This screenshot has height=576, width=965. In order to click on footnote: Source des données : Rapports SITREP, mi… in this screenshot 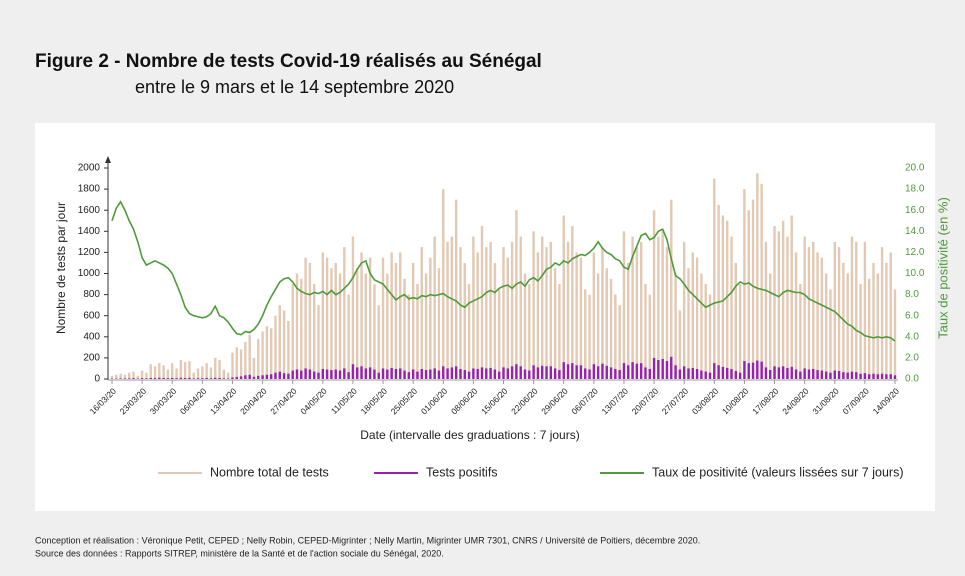, I will do `click(239, 553)`.